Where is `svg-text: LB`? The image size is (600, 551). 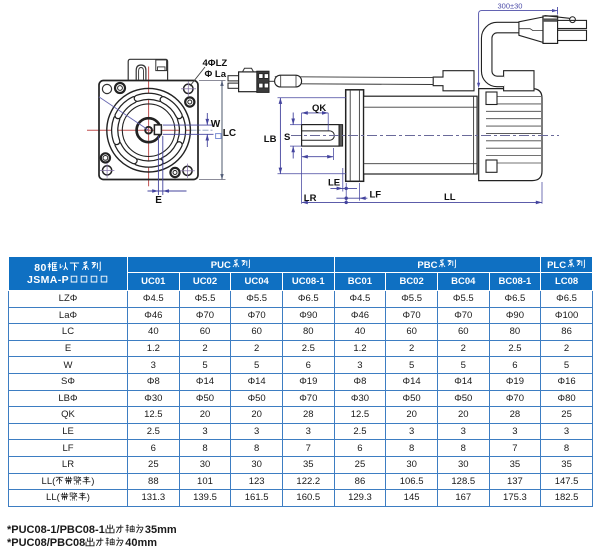
svg-text: LB is located at coordinates (270, 139).